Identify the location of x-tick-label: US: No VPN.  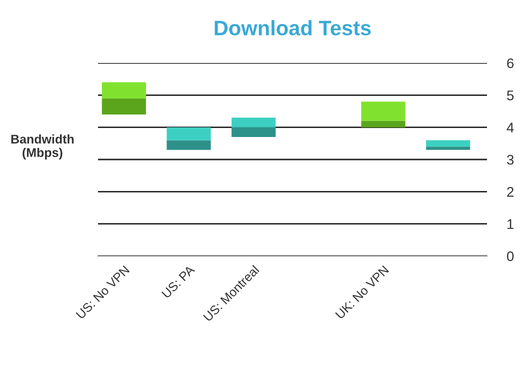
(103, 292).